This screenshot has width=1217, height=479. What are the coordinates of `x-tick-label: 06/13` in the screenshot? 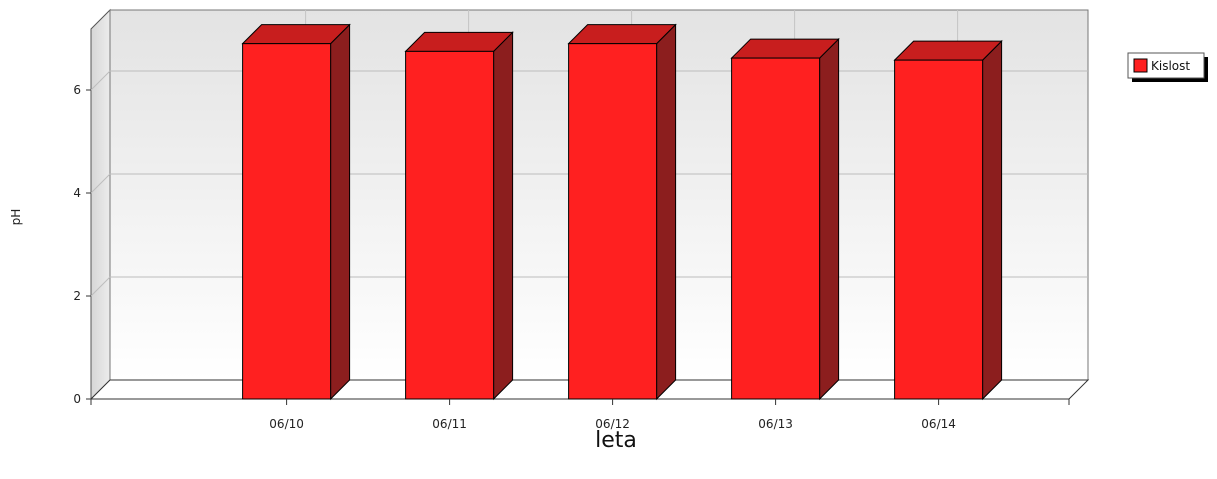 It's located at (775, 424).